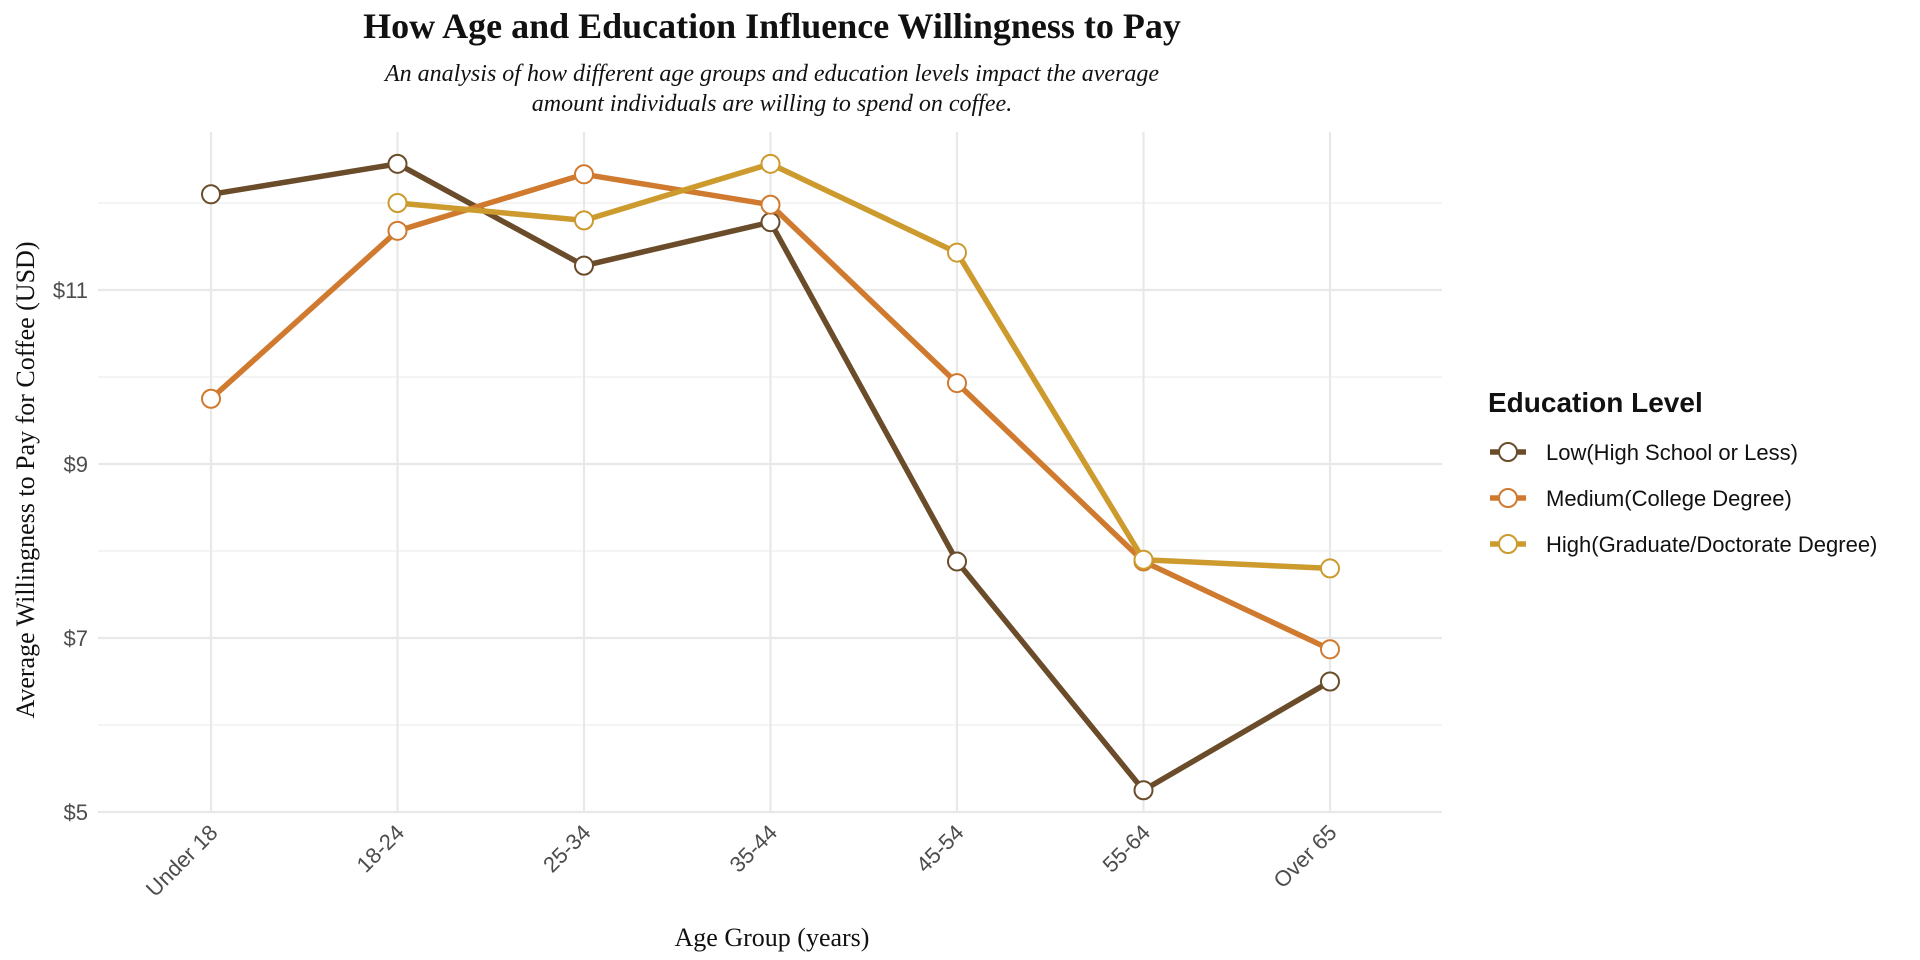  Describe the element at coordinates (76, 464) in the screenshot. I see `y-tick-label: $9` at that location.